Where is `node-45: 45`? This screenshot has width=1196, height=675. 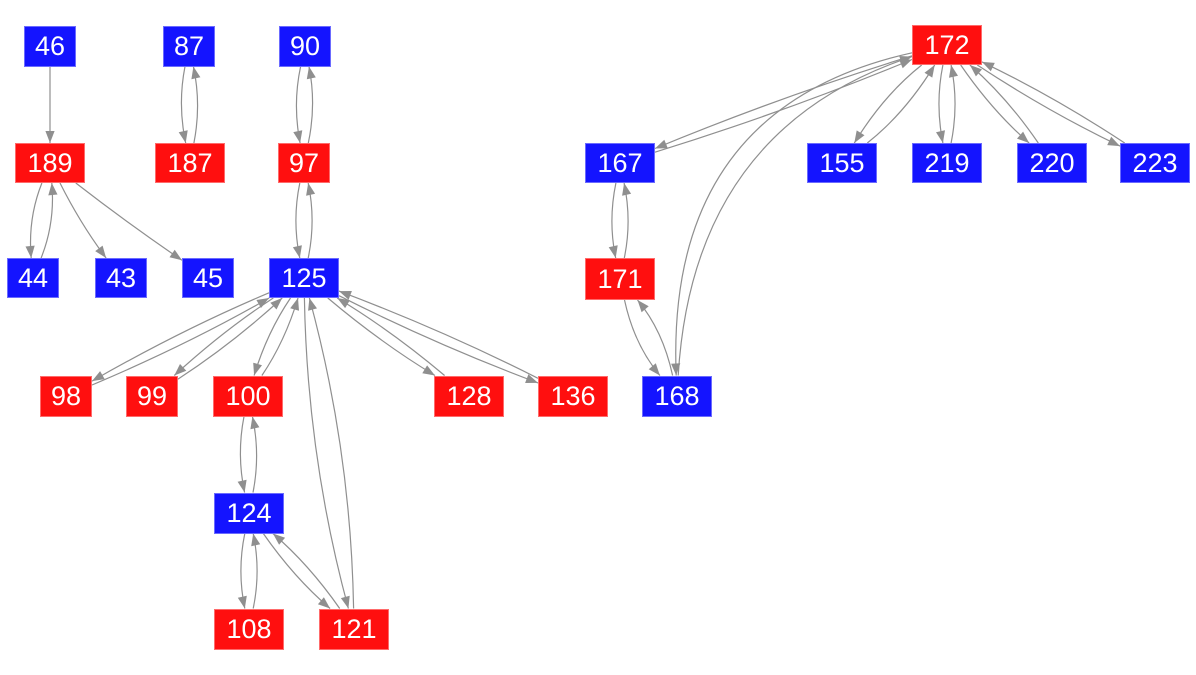
node-45: 45 is located at coordinates (208, 278).